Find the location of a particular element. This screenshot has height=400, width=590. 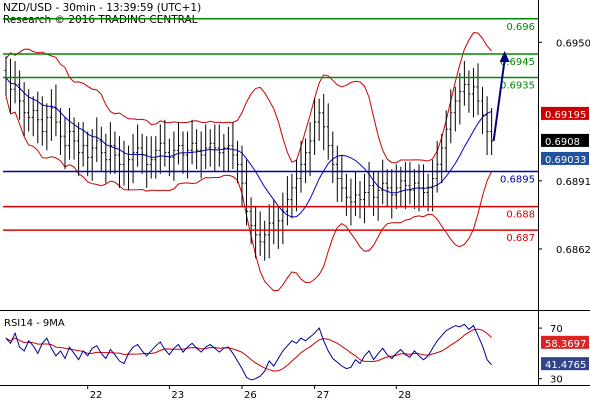

projection-arrow-head is located at coordinates (504, 57).